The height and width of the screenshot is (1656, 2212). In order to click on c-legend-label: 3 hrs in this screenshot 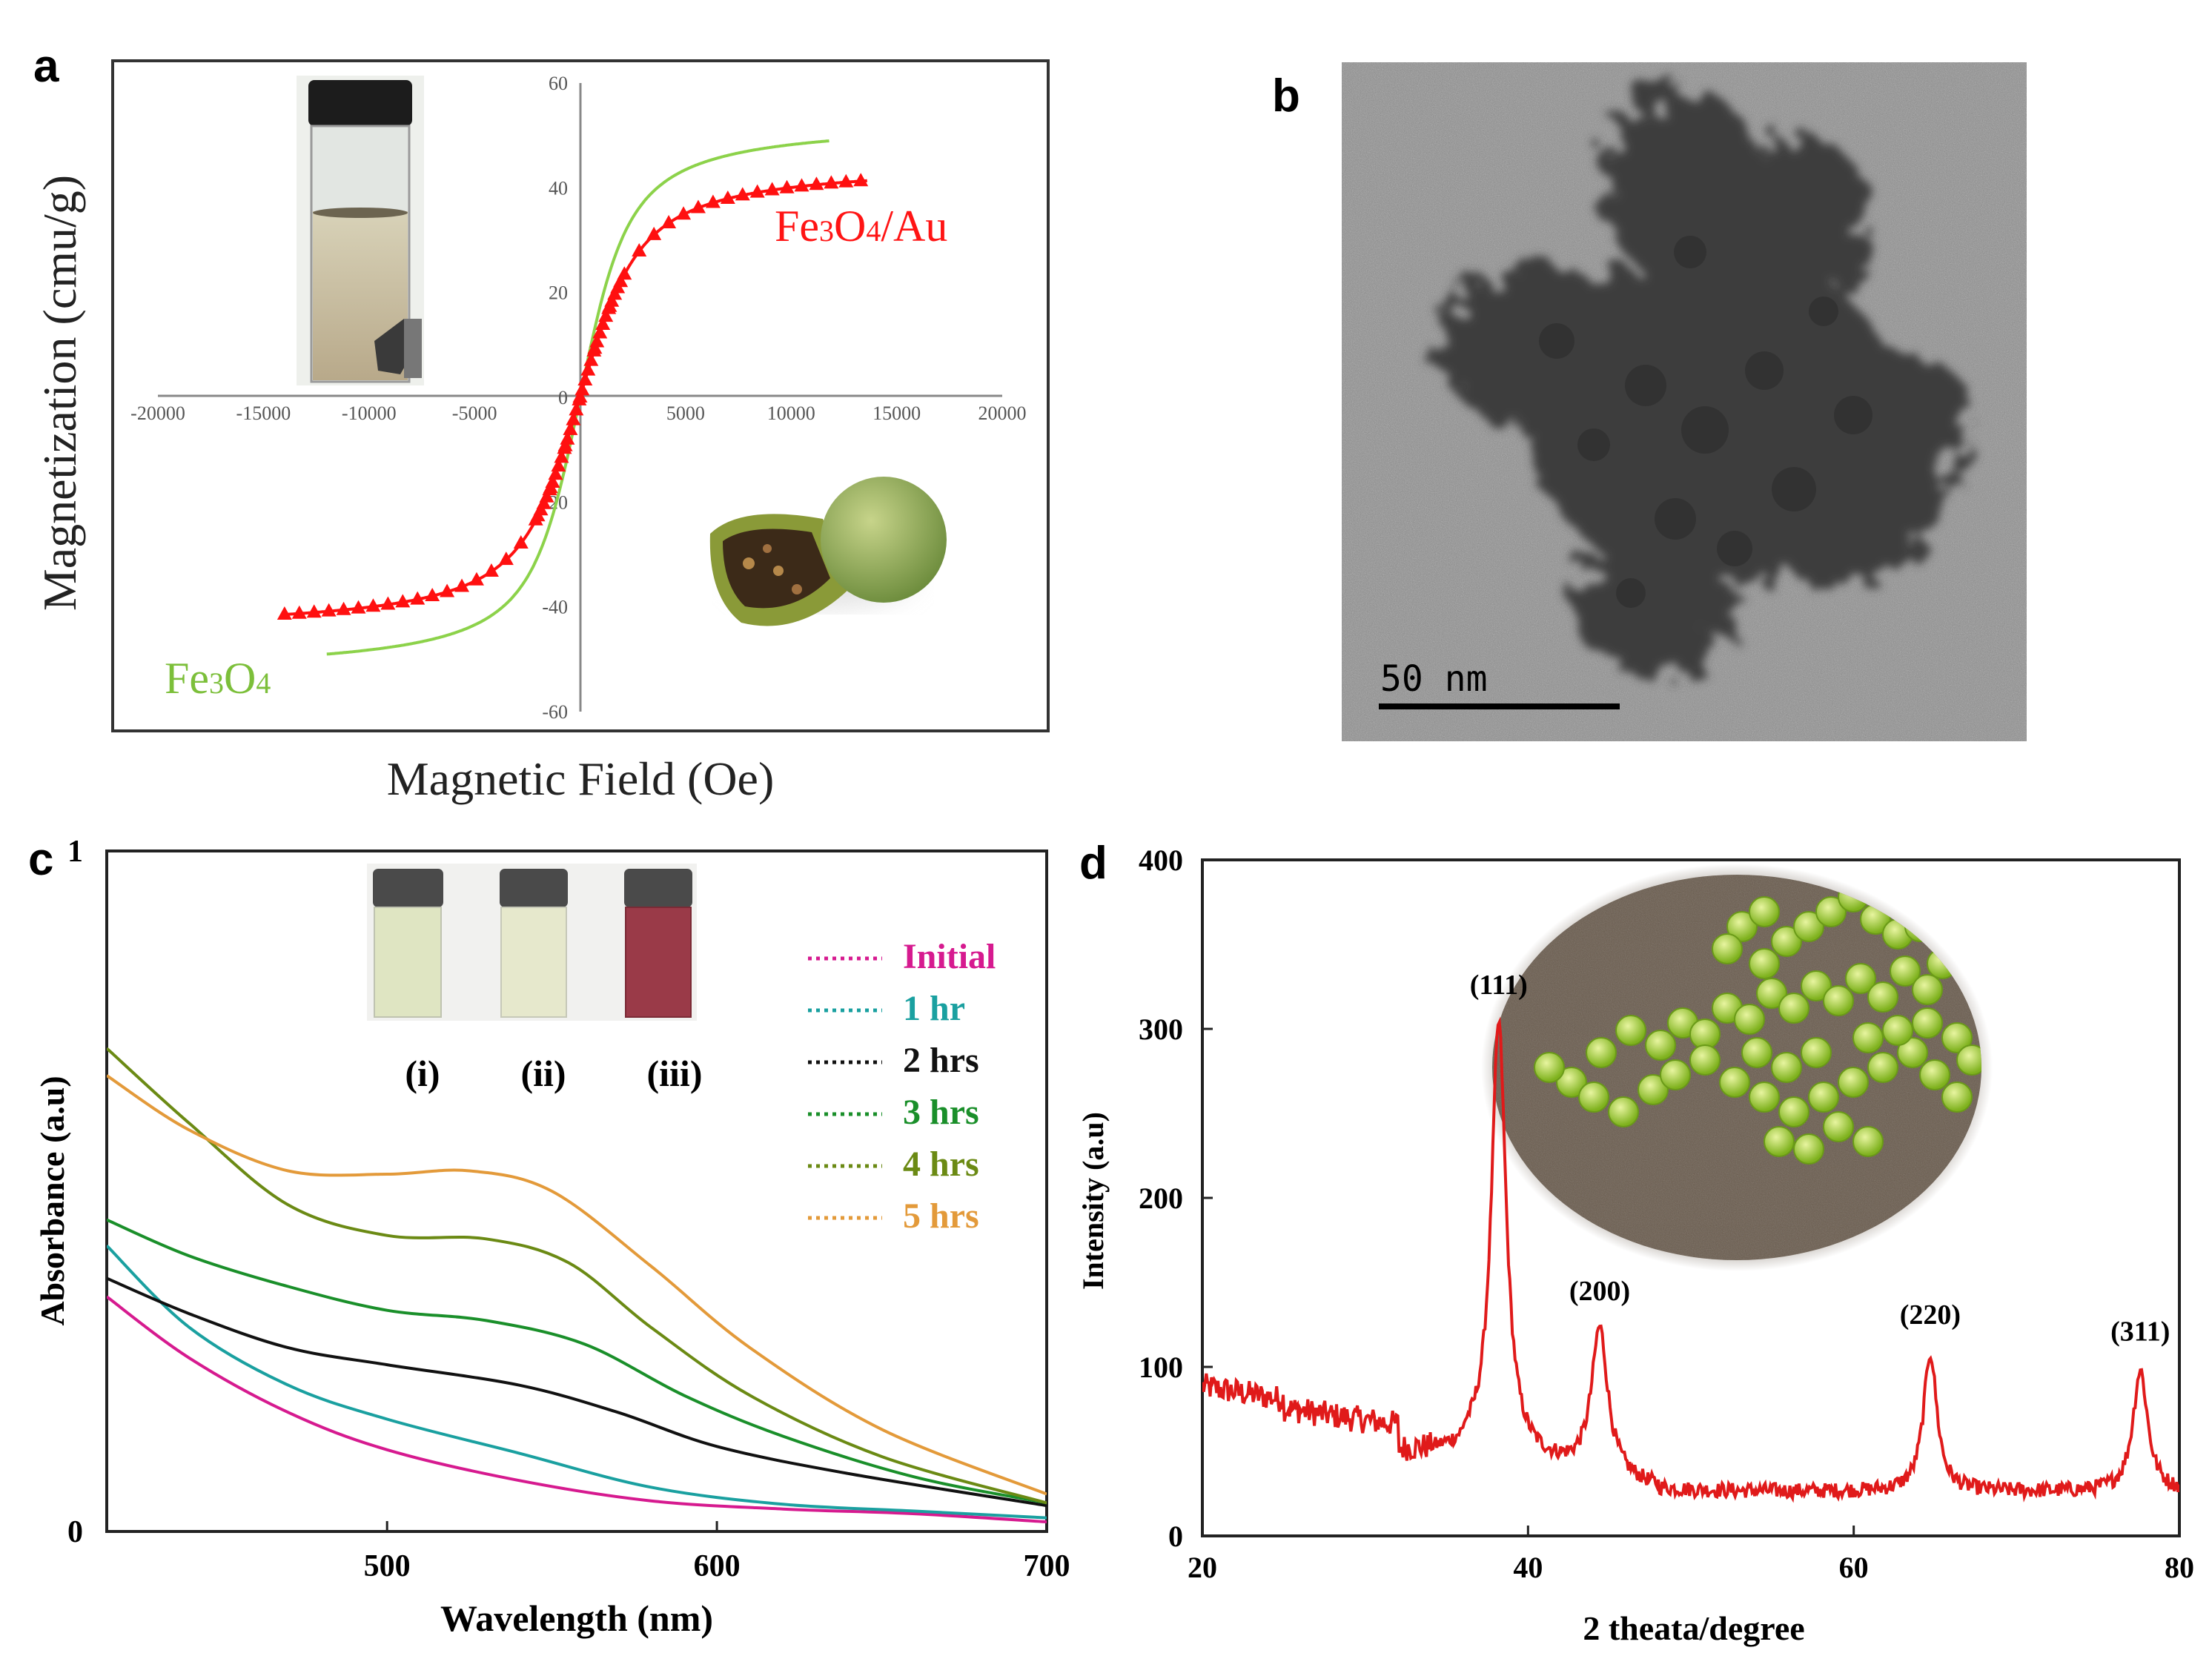, I will do `click(941, 1112)`.